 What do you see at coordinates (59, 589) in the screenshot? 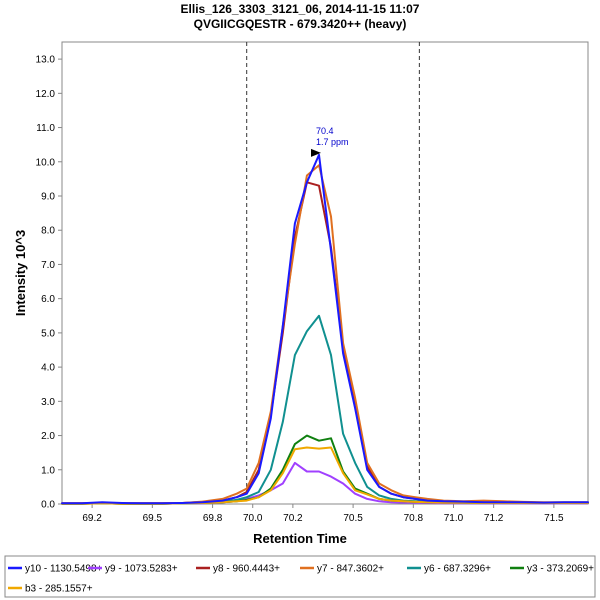
I see `legend-label: b3 - 285.1557+` at bounding box center [59, 589].